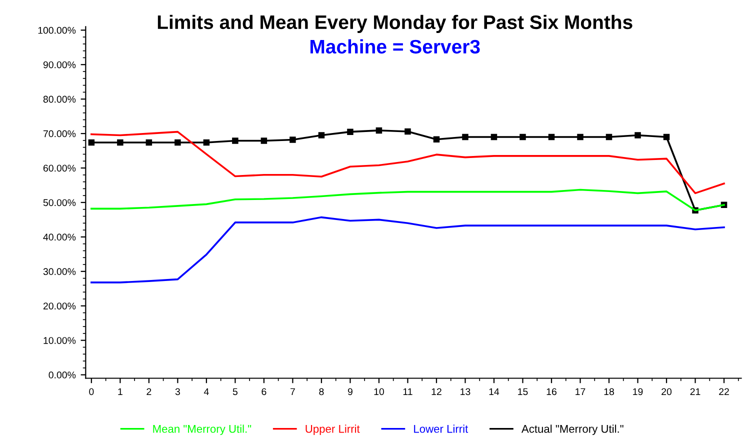 The height and width of the screenshot is (445, 745). What do you see at coordinates (292, 392) in the screenshot?
I see `x-tick-label: 7` at bounding box center [292, 392].